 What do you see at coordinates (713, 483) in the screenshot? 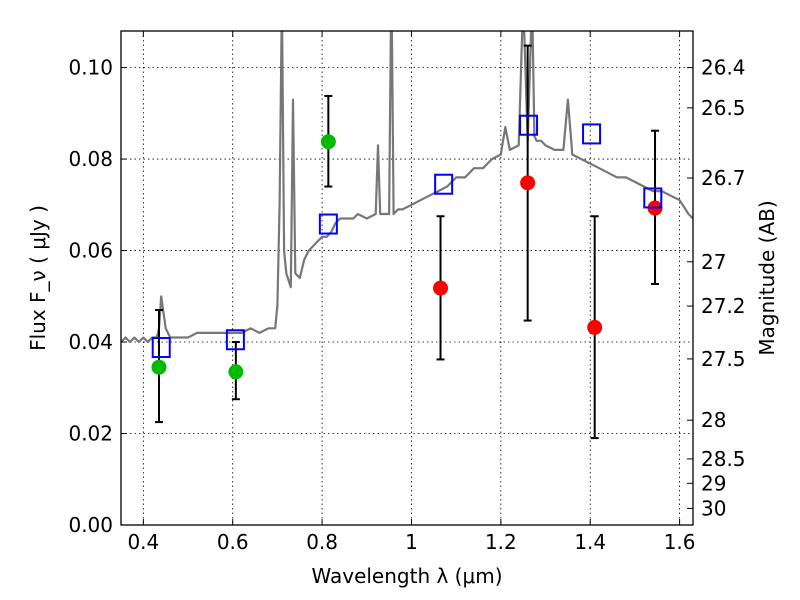
I see `mag-tick-label: 29` at bounding box center [713, 483].